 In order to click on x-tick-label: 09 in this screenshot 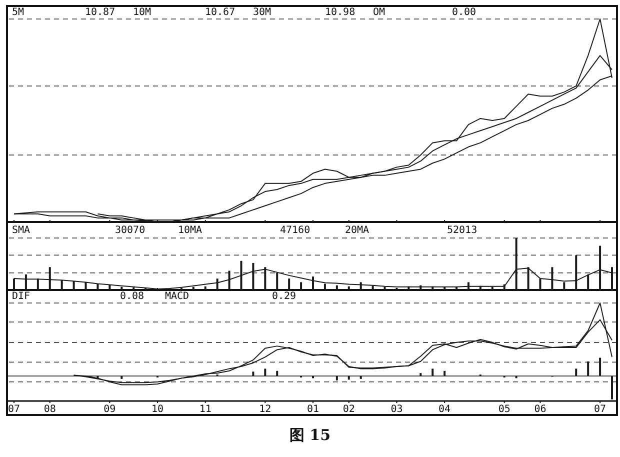, I will do `click(110, 409)`.